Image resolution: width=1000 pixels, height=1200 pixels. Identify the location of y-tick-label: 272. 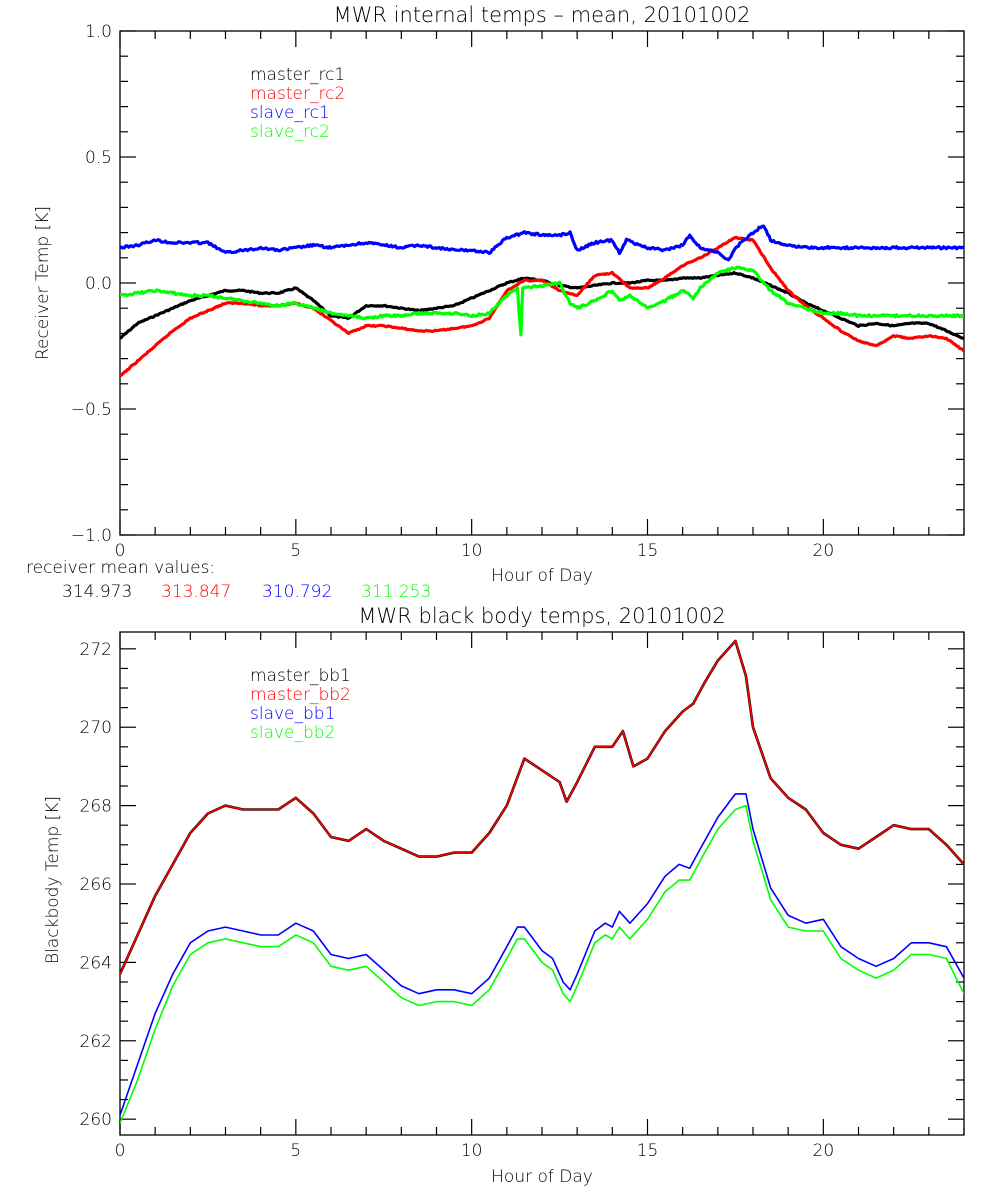
(96, 650).